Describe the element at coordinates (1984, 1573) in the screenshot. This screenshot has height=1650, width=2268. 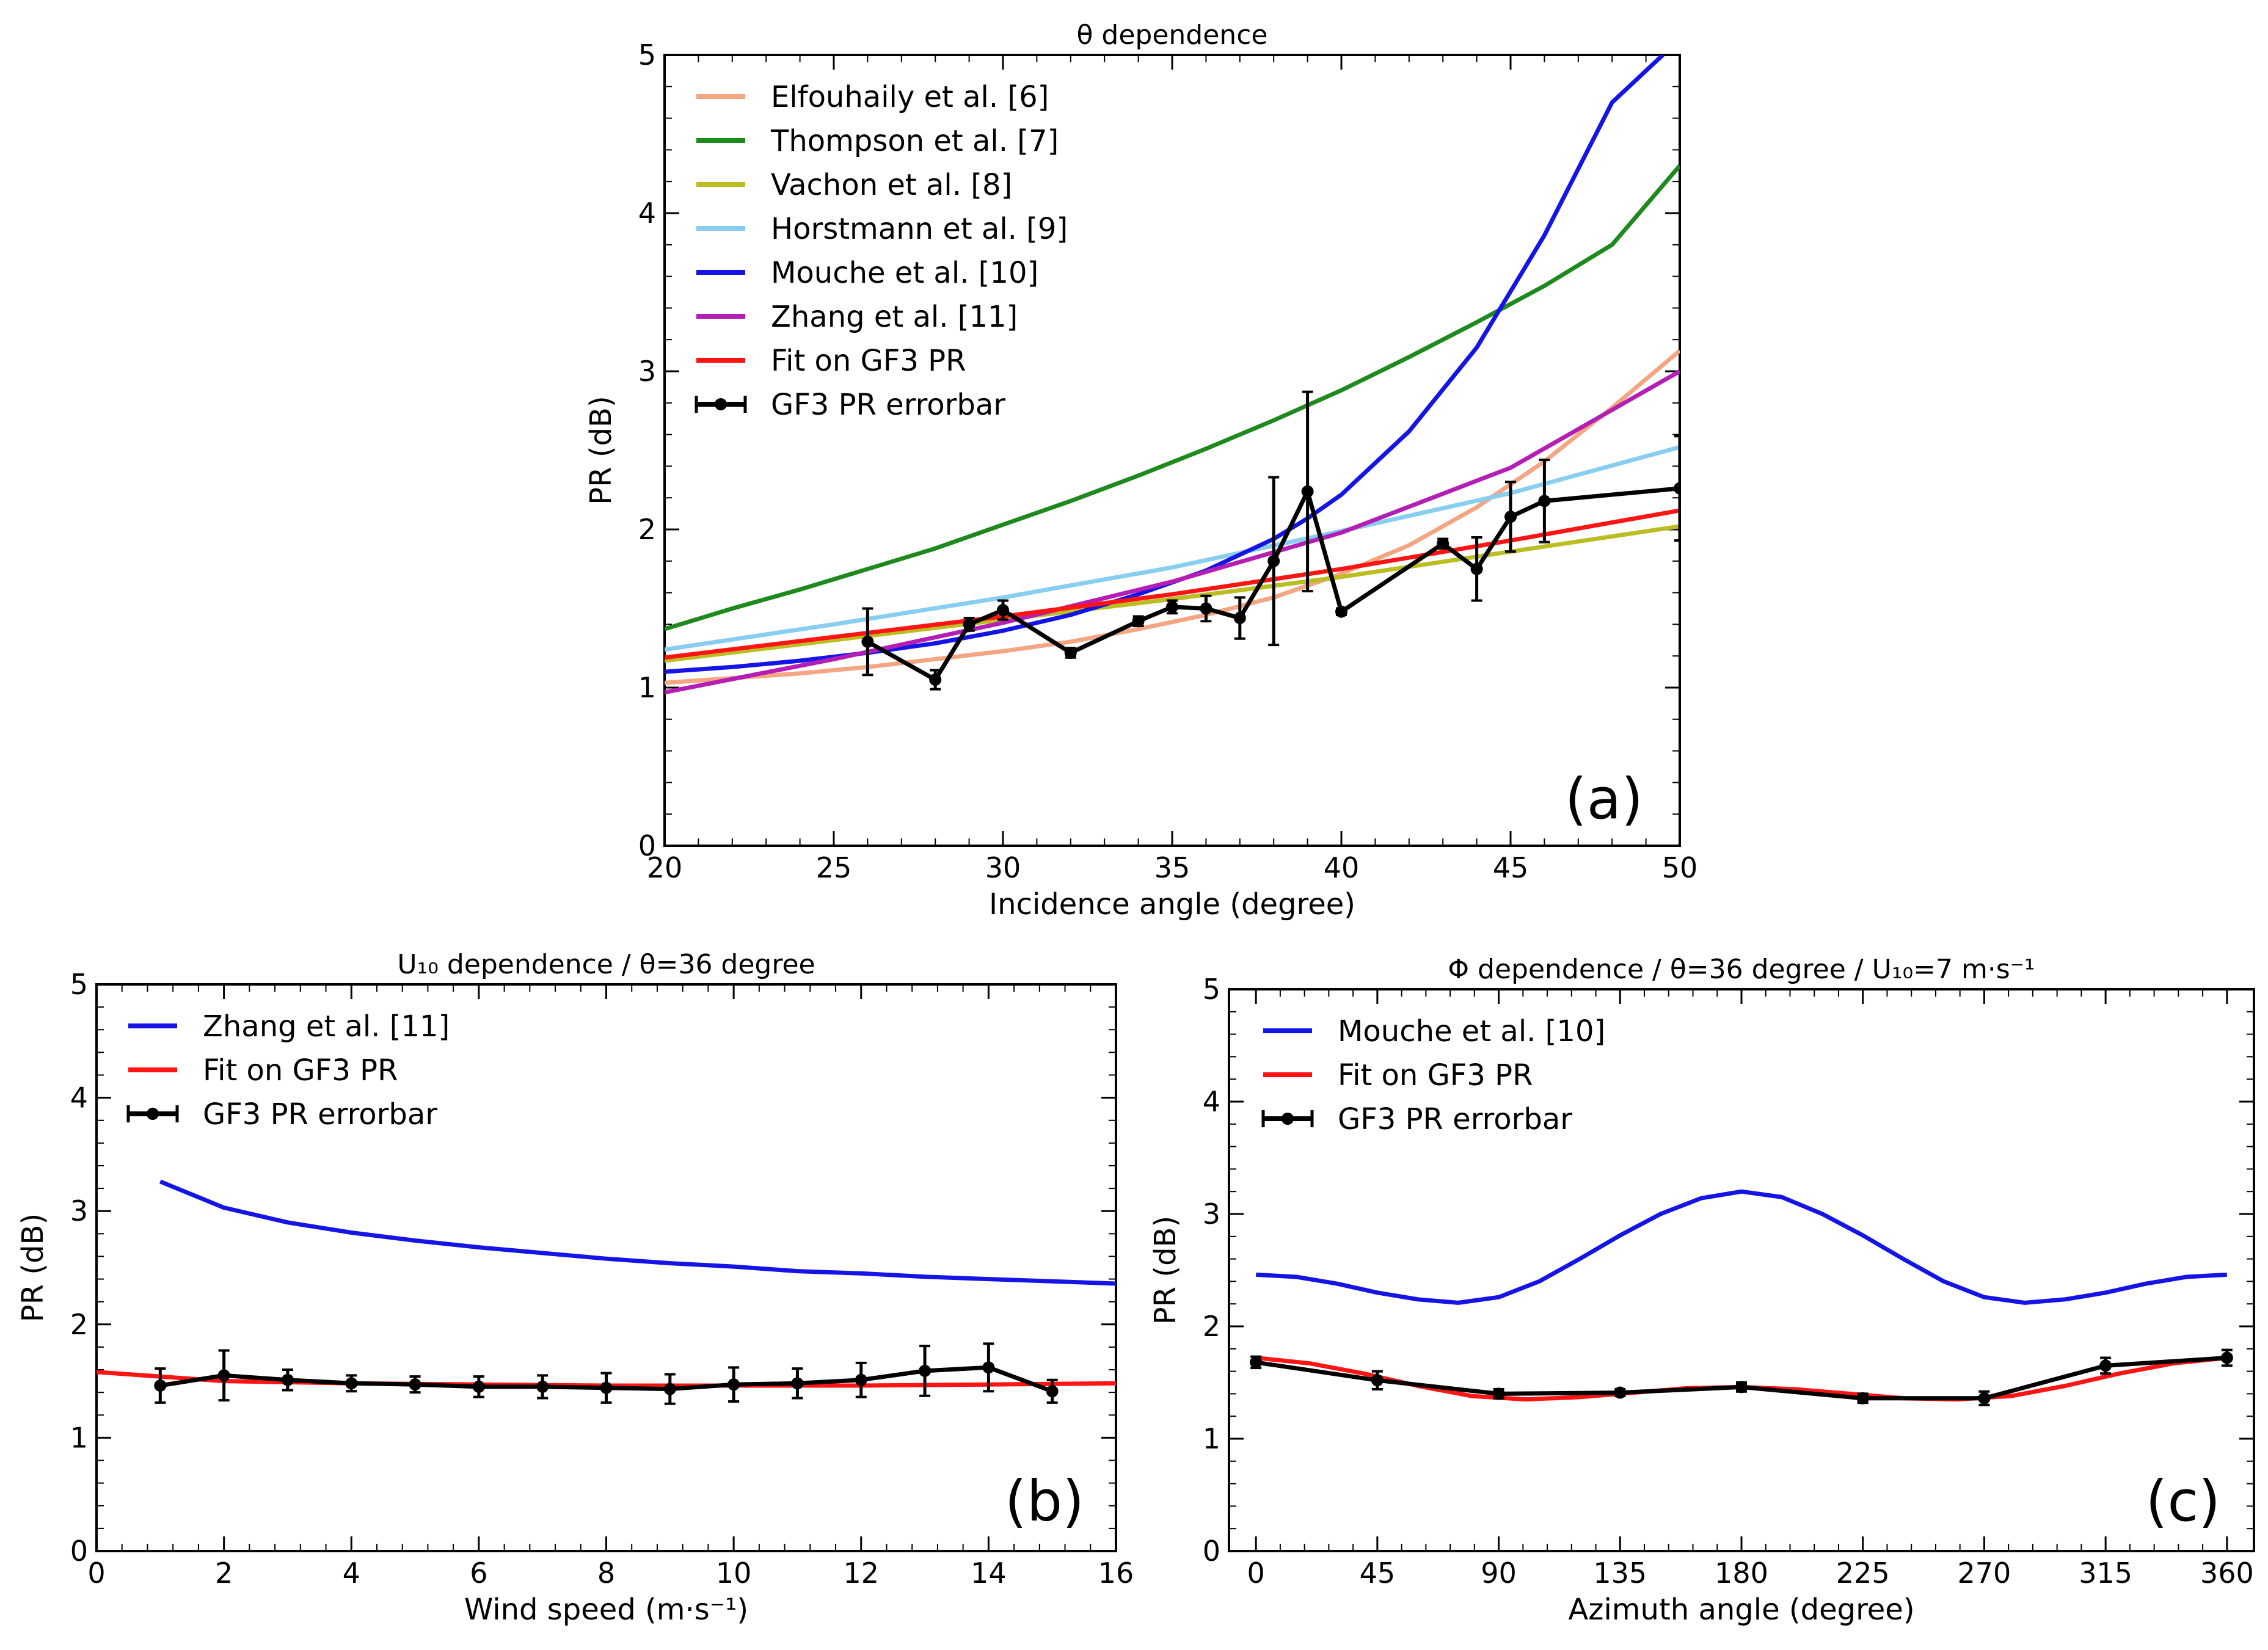
I see `x-tick-label: 270` at that location.